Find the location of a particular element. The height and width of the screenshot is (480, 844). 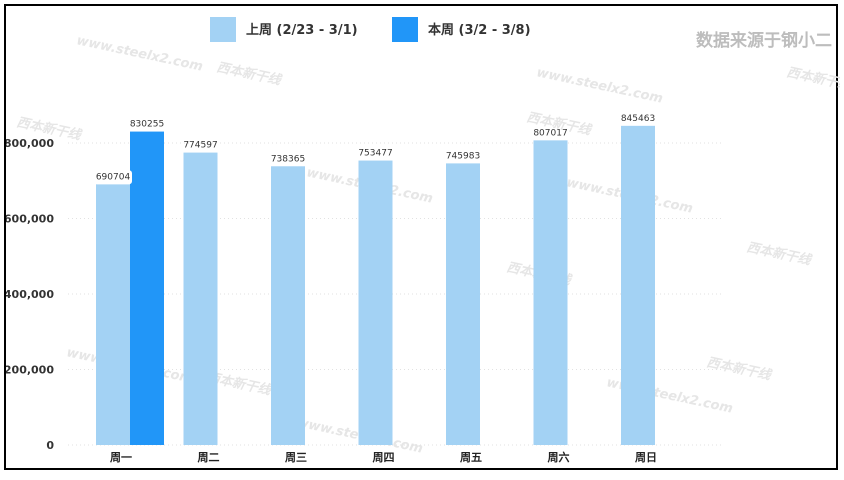

legend-label-this-week: 本周 (3/2 - 3/8) is located at coordinates (479, 30).